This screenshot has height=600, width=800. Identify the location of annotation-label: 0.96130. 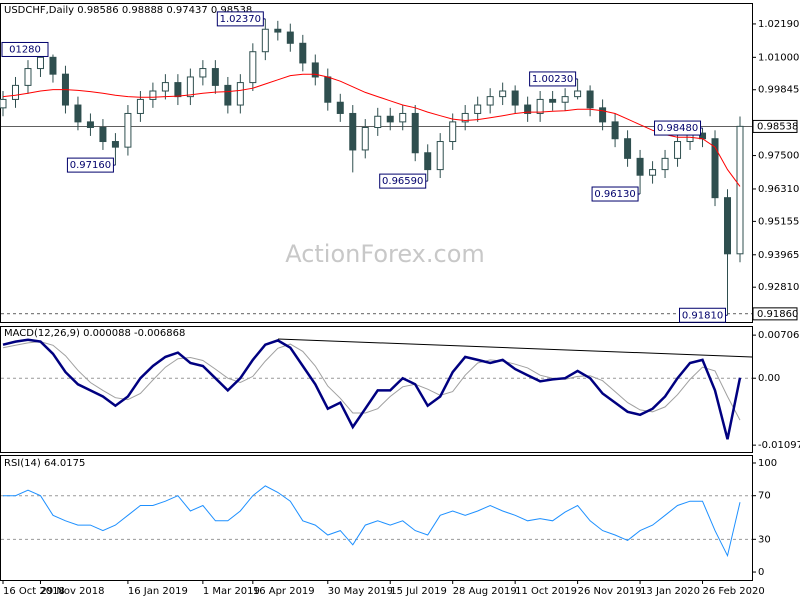
(614, 194).